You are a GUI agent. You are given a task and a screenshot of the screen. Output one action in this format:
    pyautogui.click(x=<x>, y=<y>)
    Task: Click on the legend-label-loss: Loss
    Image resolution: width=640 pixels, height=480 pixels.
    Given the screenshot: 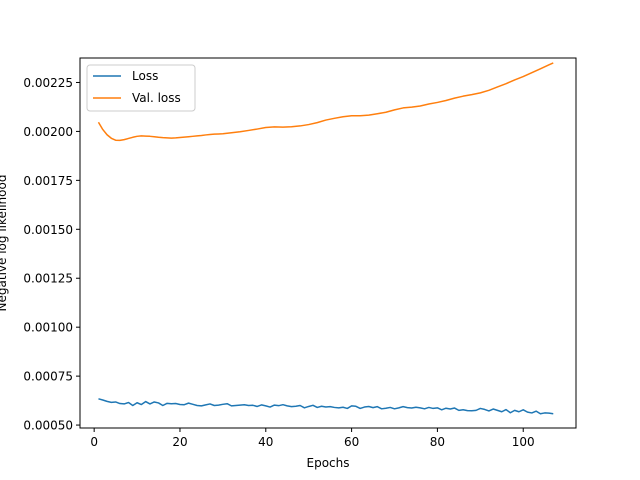 What is the action you would take?
    pyautogui.click(x=145, y=76)
    